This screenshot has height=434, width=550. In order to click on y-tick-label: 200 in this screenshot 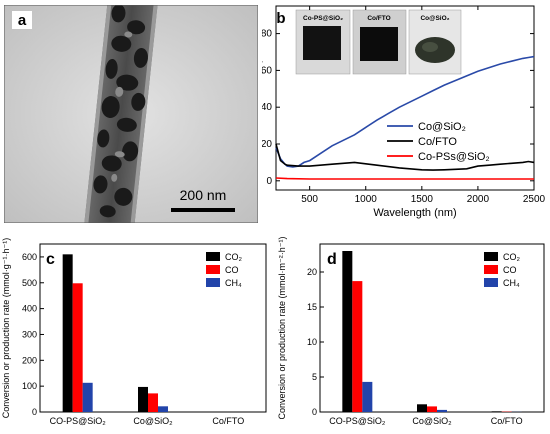, I will do `click(29, 360)`.